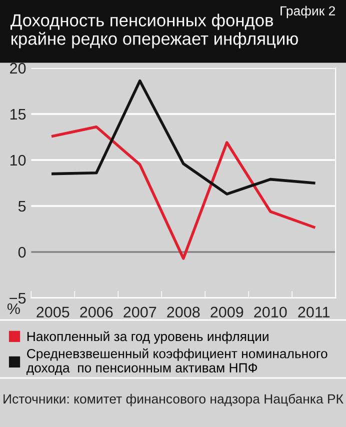  What do you see at coordinates (22, 252) in the screenshot?
I see `y-tick-label: 0` at bounding box center [22, 252].